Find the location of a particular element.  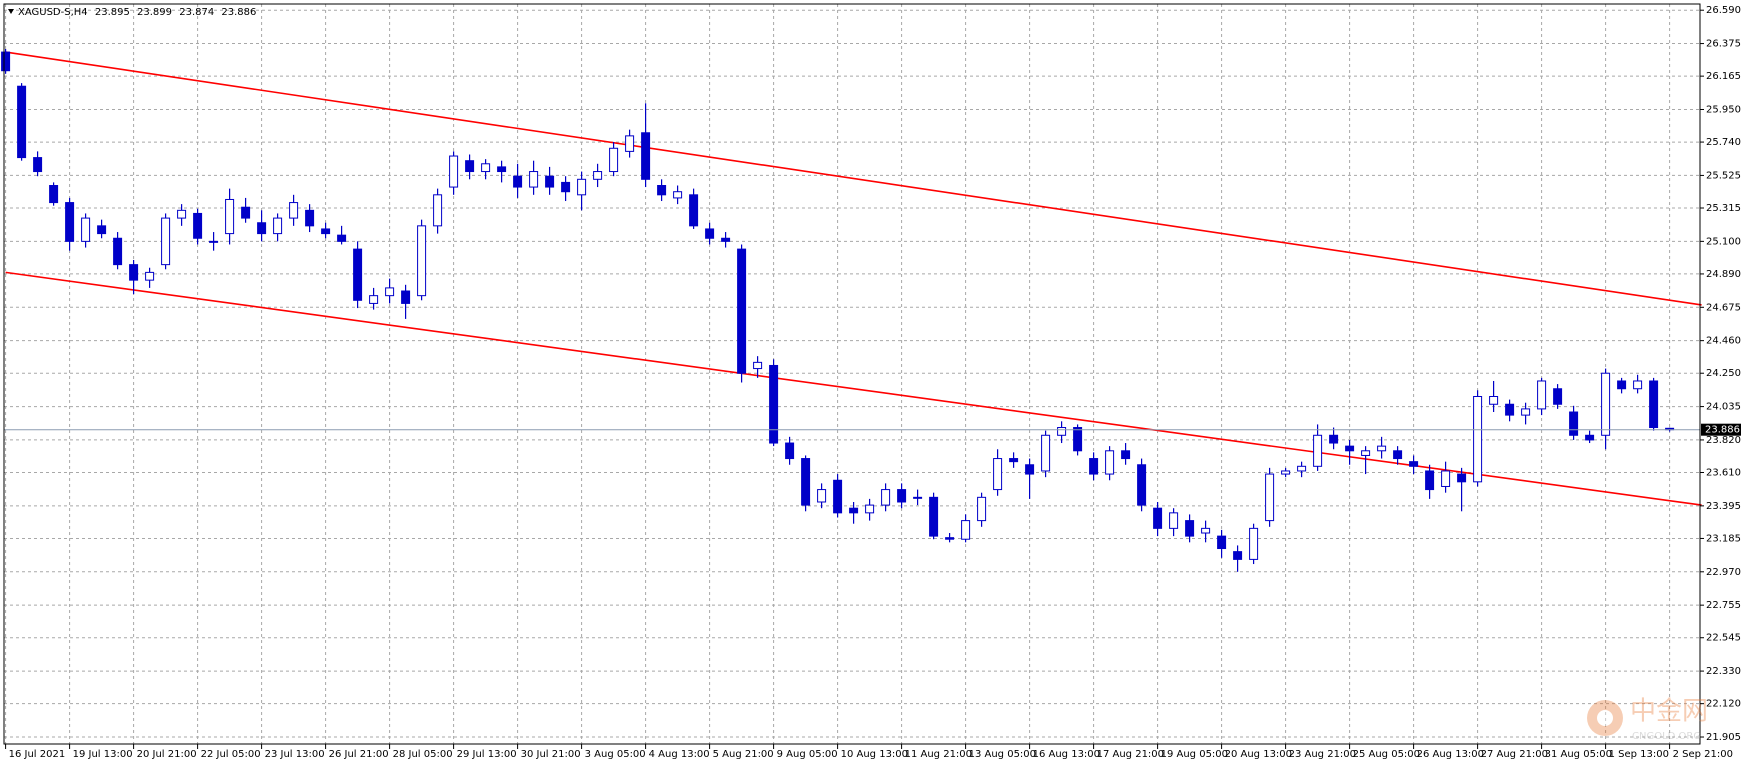

x-tick-label: 20 Aug 13:00 is located at coordinates (1258, 754).